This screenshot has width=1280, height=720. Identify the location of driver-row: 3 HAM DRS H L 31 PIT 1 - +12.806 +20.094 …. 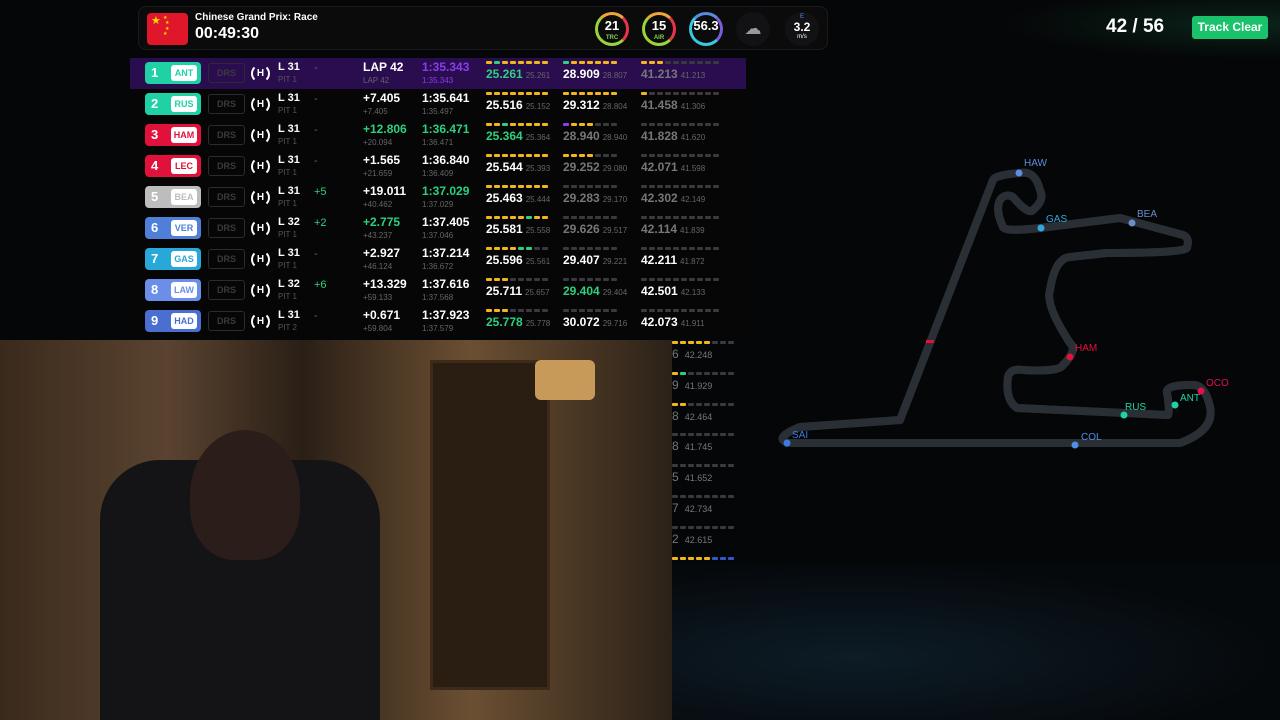
(438, 135).